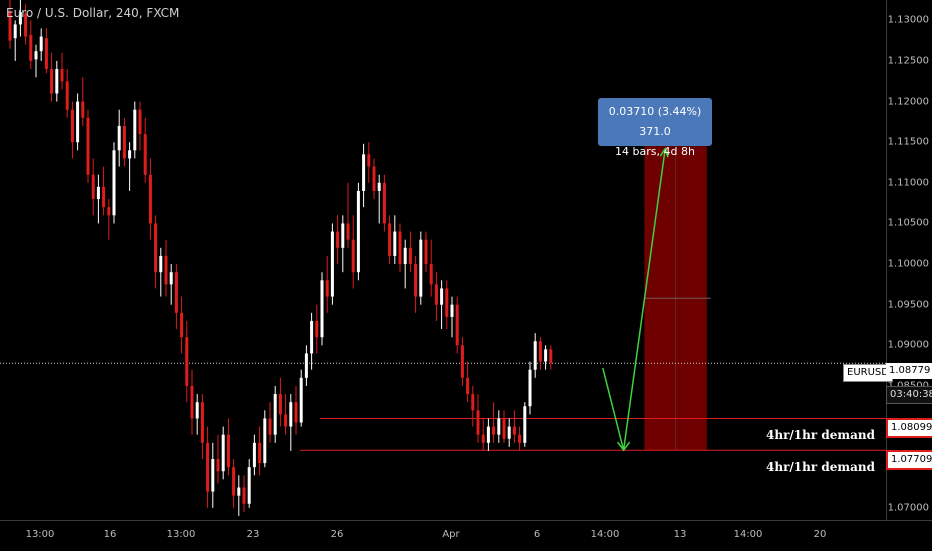 The height and width of the screenshot is (551, 932). What do you see at coordinates (655, 121) in the screenshot?
I see `measure-line-1: 0.03710 (3.44%) 371.0` at bounding box center [655, 121].